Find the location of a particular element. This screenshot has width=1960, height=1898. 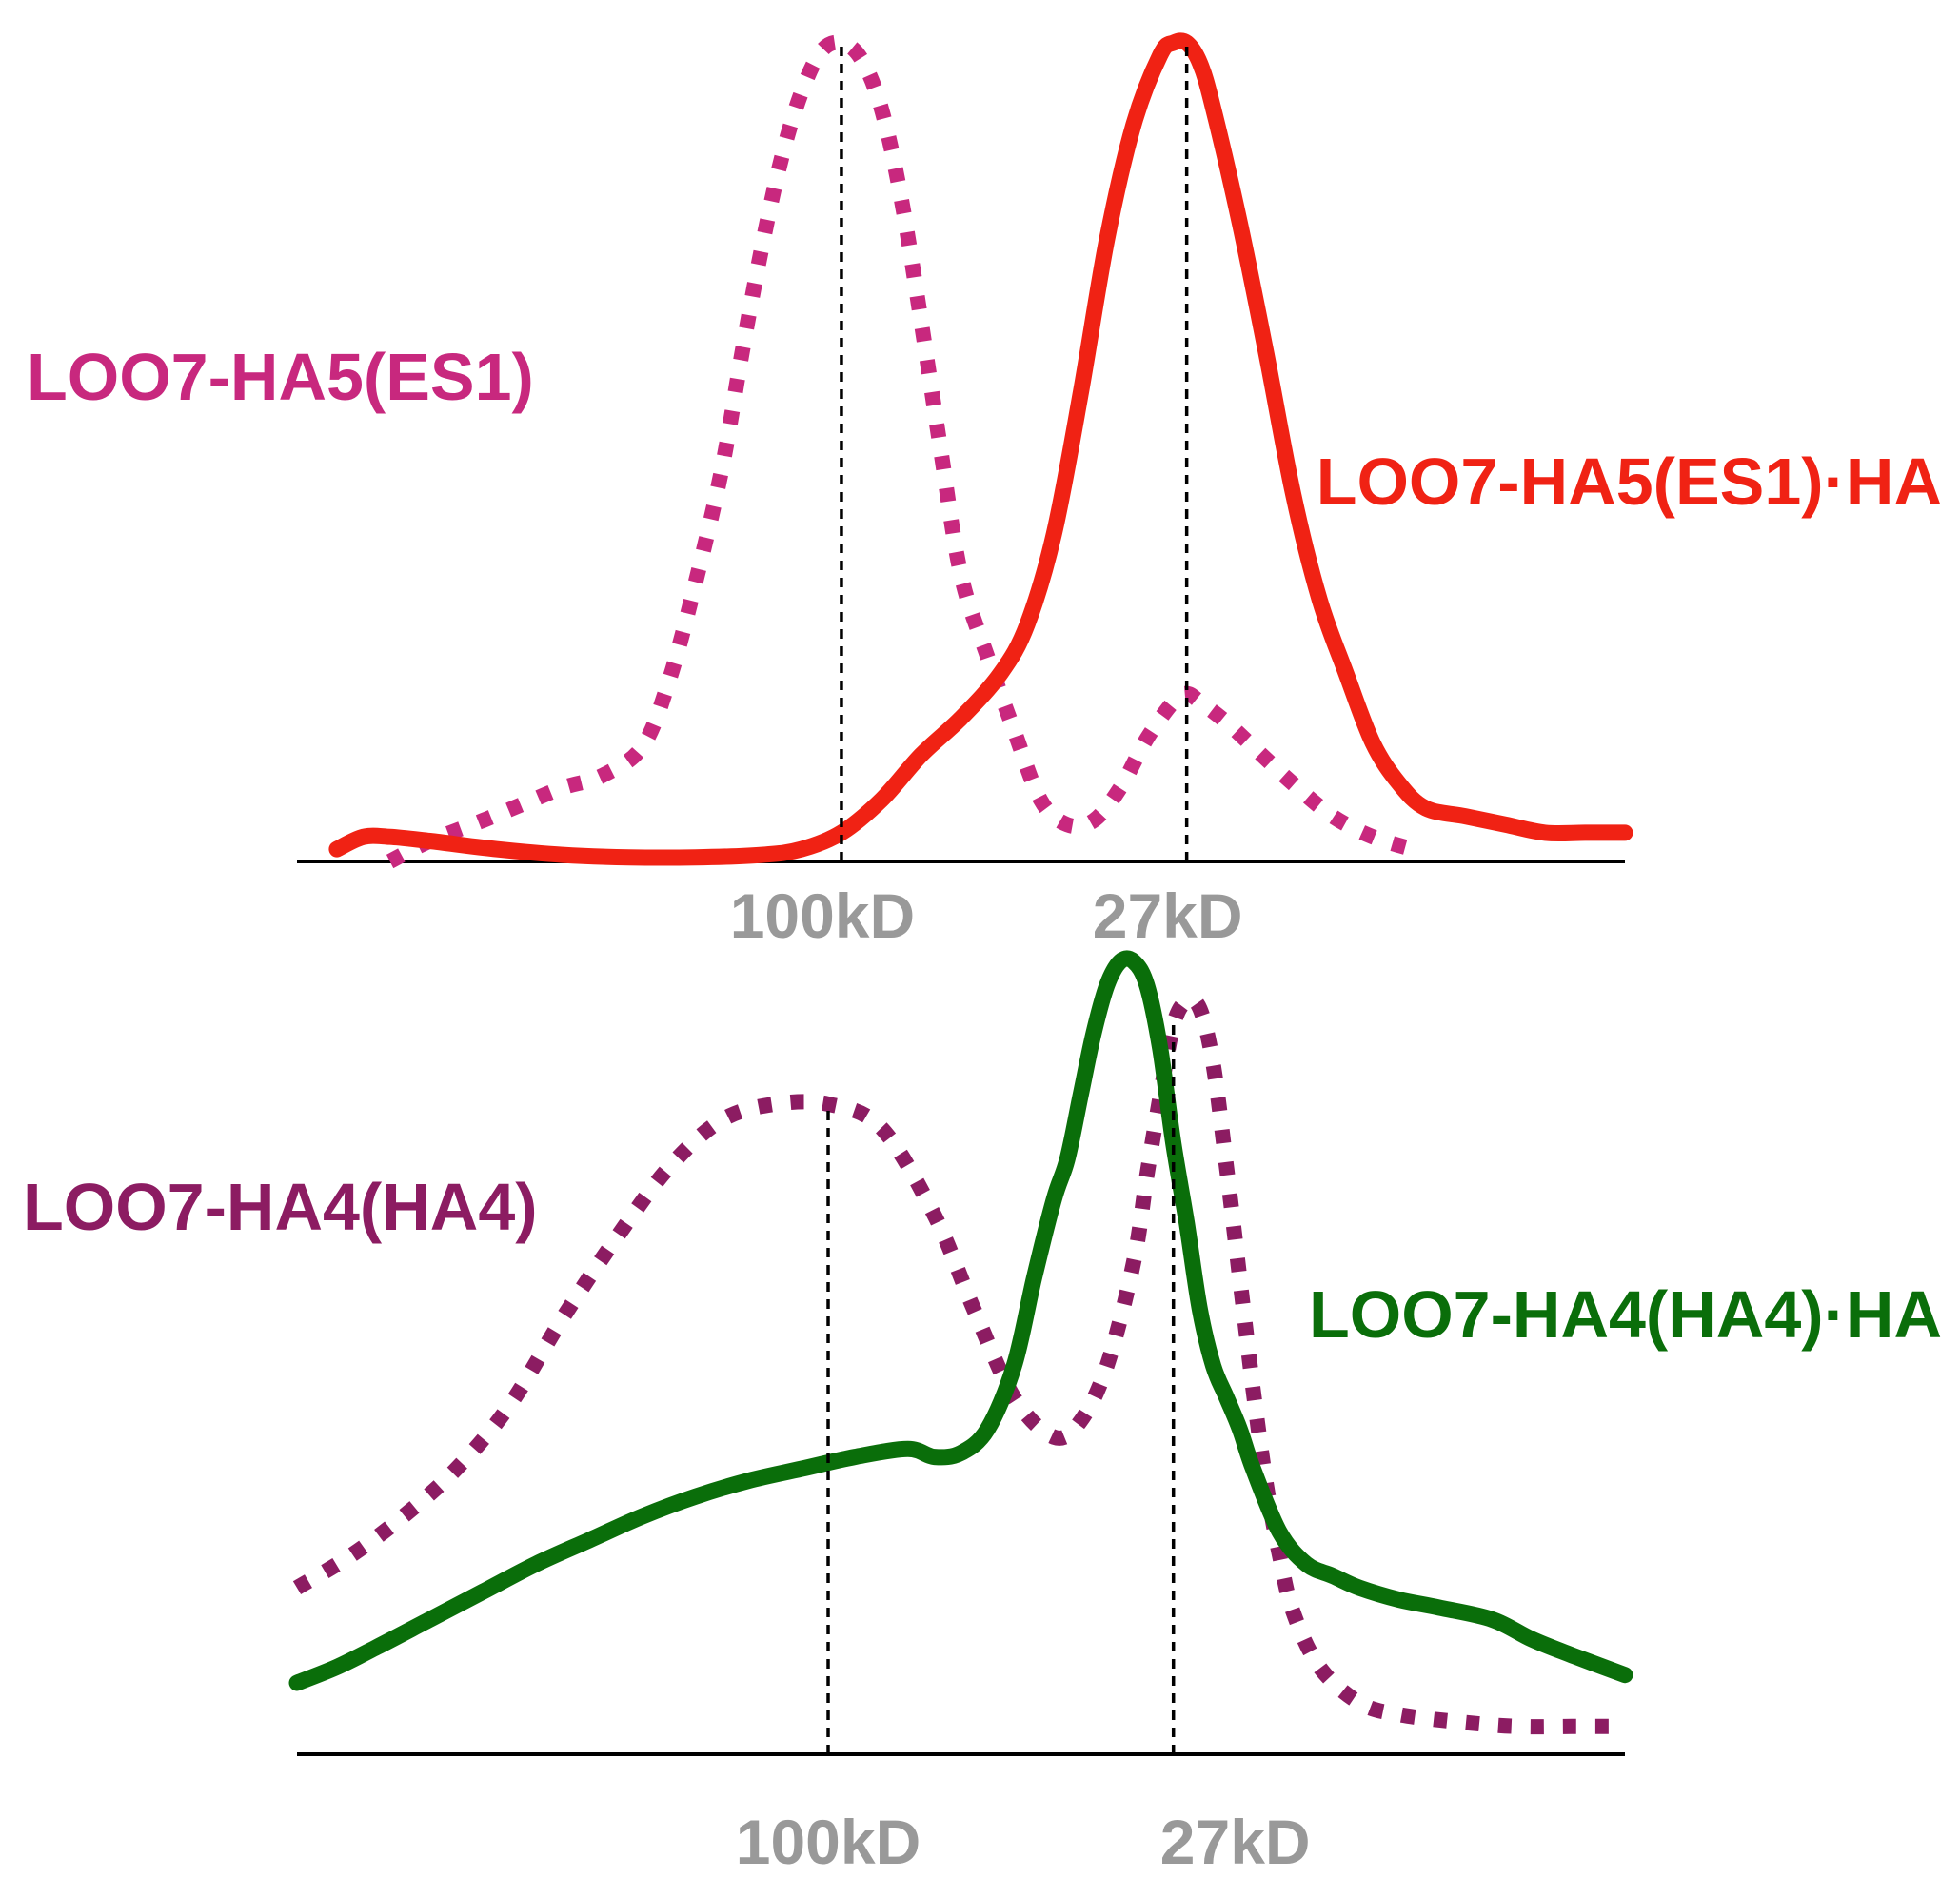

series-label: LOO7-HA5(ES1) is located at coordinates (281, 377).